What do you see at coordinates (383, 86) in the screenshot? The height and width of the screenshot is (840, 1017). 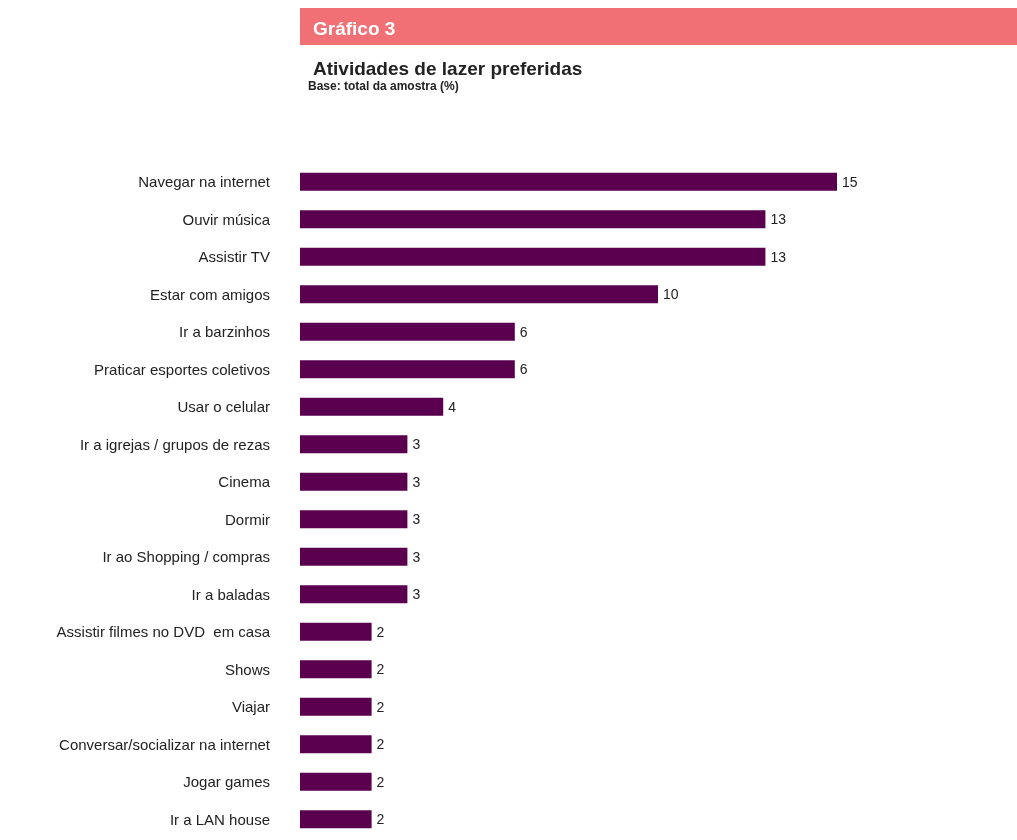 I see `text: Base: total da amostra (%)` at bounding box center [383, 86].